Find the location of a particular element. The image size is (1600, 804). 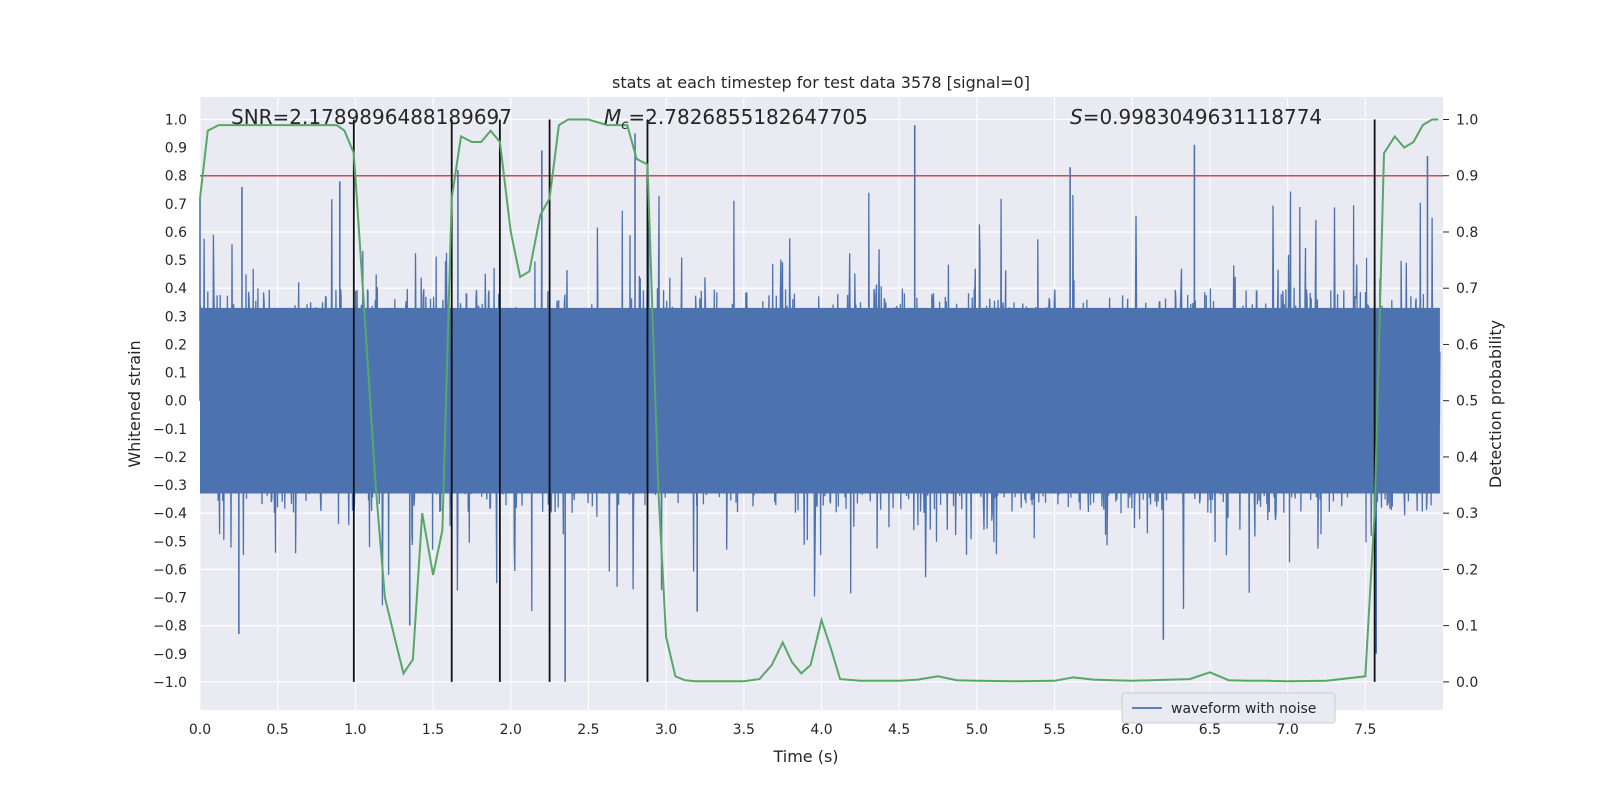

x-tick-label: 5.5 is located at coordinates (1054, 730).